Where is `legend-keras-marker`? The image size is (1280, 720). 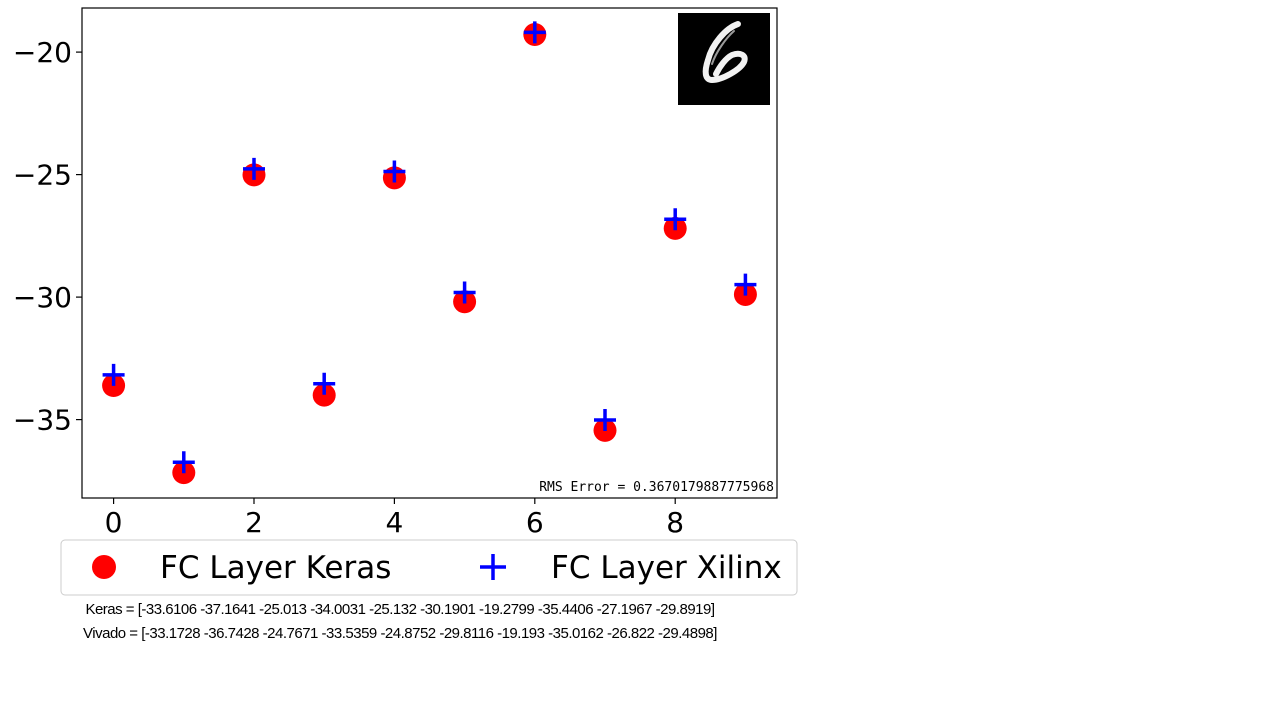 legend-keras-marker is located at coordinates (104, 567).